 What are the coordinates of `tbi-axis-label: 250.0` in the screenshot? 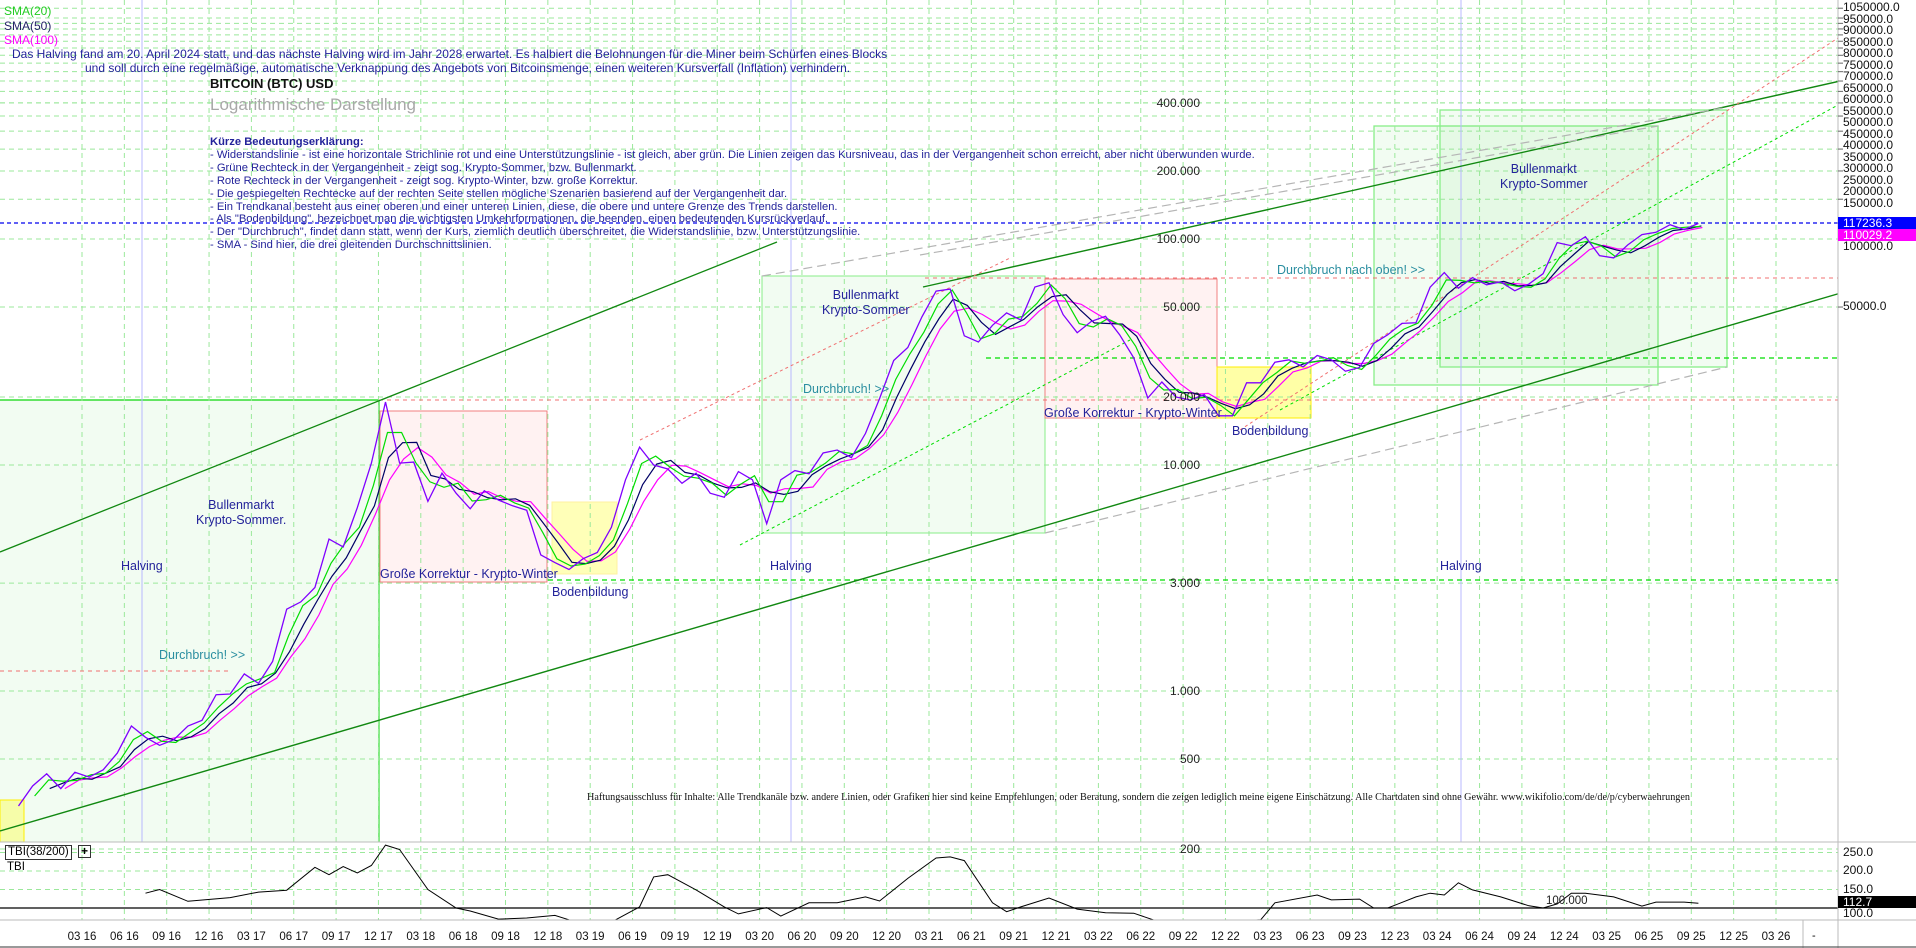 It's located at (1858, 851).